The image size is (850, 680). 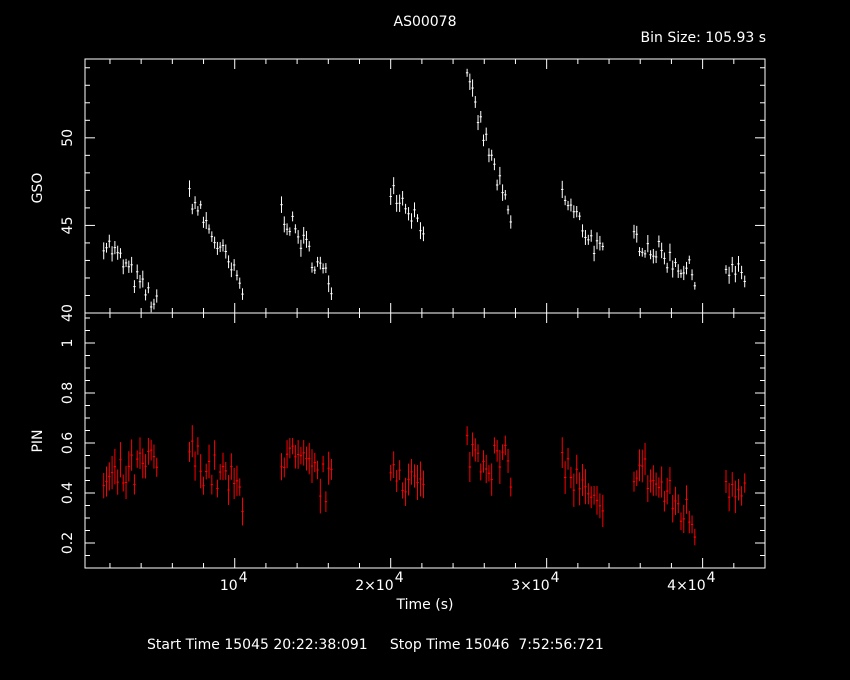 I want to click on y-tick-label: 50, so click(x=68, y=138).